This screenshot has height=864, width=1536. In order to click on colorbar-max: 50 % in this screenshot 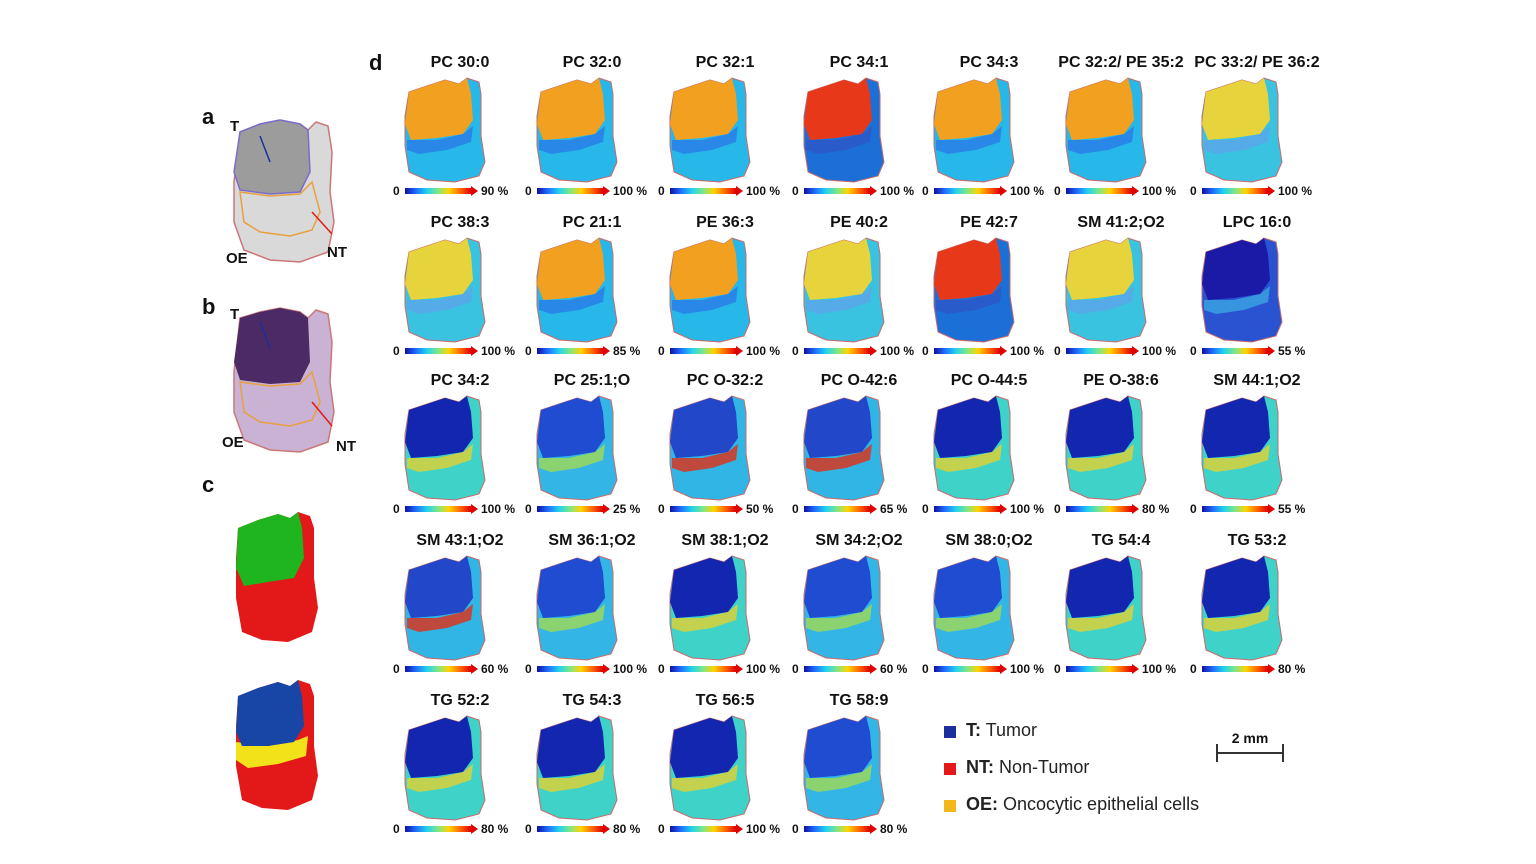, I will do `click(760, 509)`.